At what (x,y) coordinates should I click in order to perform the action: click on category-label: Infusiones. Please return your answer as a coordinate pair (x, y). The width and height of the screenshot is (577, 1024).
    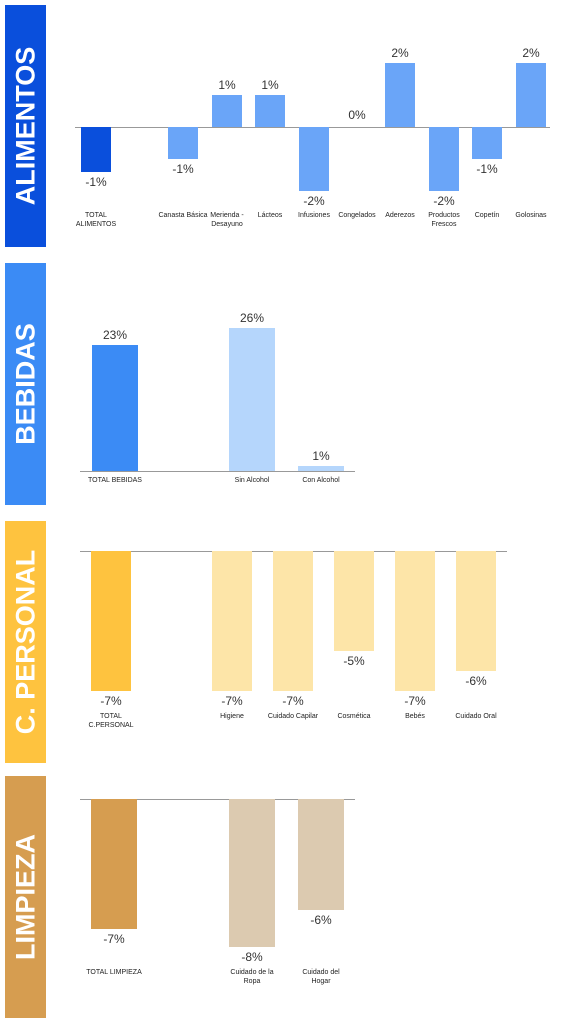
    Looking at the image, I should click on (314, 215).